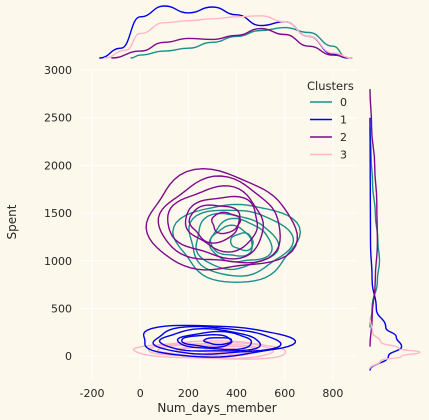 The height and width of the screenshot is (420, 429). What do you see at coordinates (284, 393) in the screenshot?
I see `x-tick-label: 600` at bounding box center [284, 393].